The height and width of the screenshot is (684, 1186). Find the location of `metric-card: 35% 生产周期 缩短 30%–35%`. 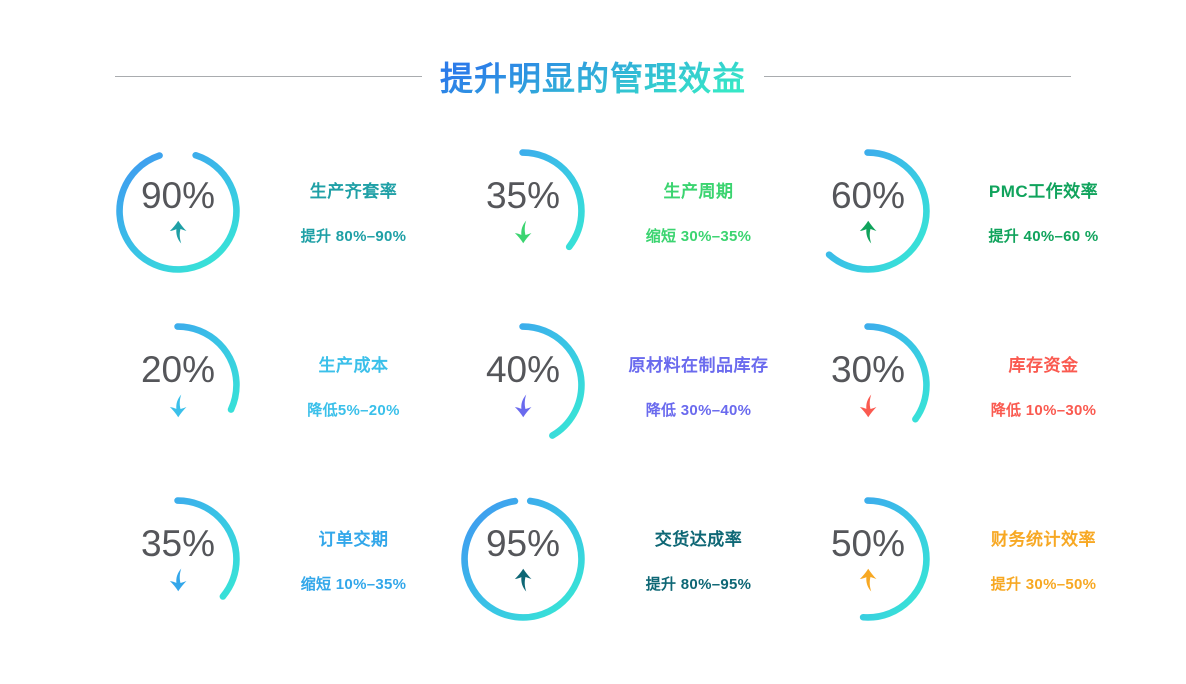

metric-card: 35% 生产周期 缩短 30%–35% is located at coordinates (629, 211).